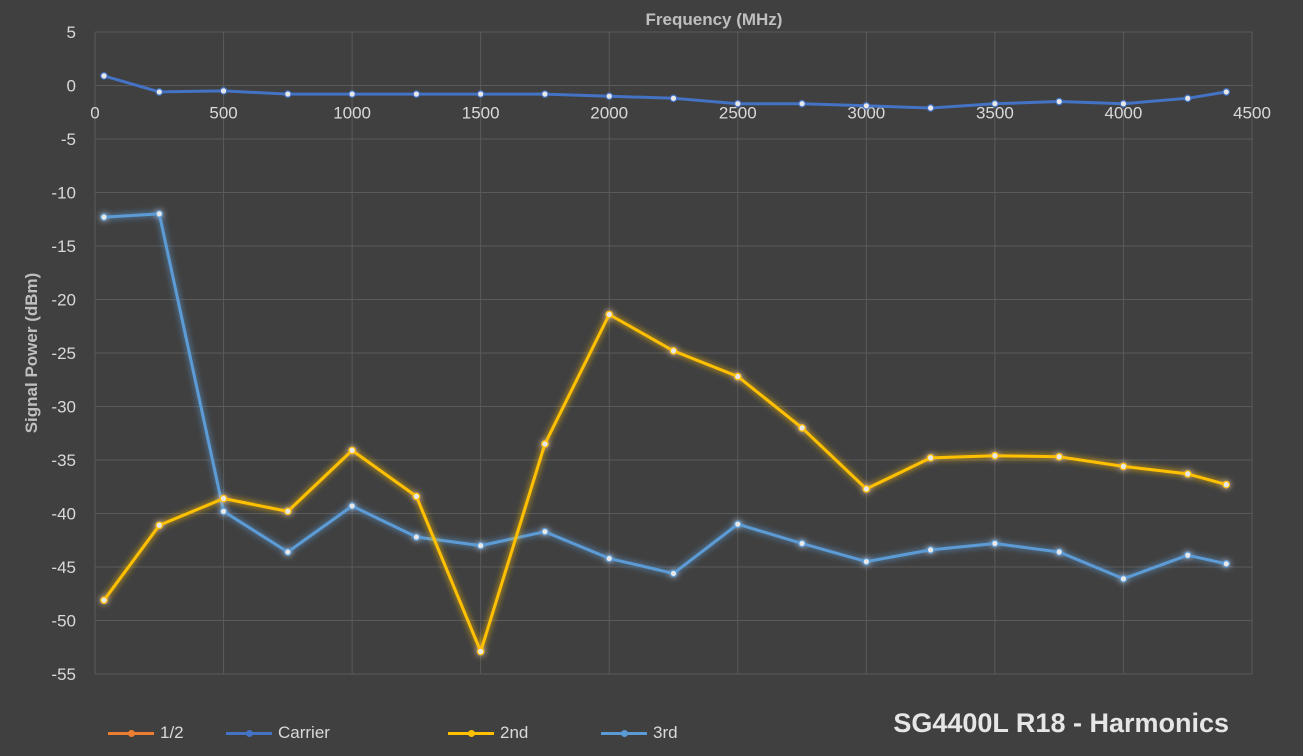 The image size is (1303, 756). Describe the element at coordinates (71, 86) in the screenshot. I see `y-tick-label: 0` at that location.